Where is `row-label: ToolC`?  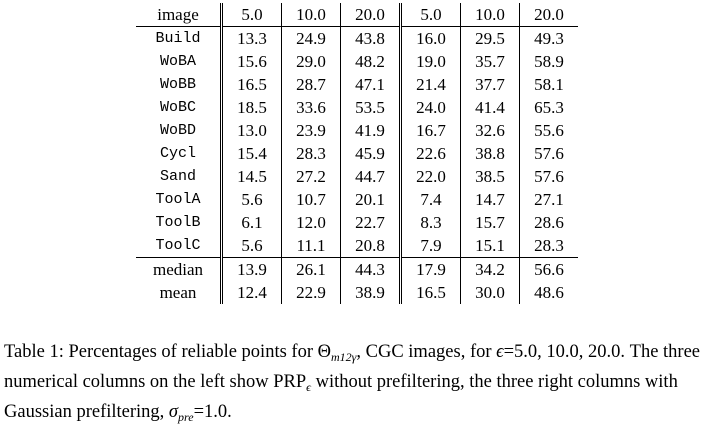 row-label: ToolC is located at coordinates (178, 245).